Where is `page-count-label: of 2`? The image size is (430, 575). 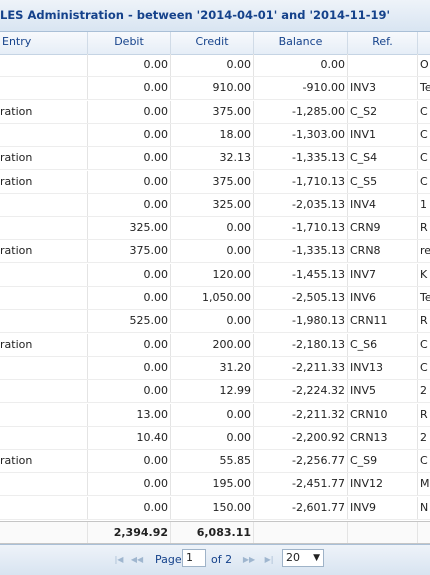
page-count-label: of 2 is located at coordinates (222, 559).